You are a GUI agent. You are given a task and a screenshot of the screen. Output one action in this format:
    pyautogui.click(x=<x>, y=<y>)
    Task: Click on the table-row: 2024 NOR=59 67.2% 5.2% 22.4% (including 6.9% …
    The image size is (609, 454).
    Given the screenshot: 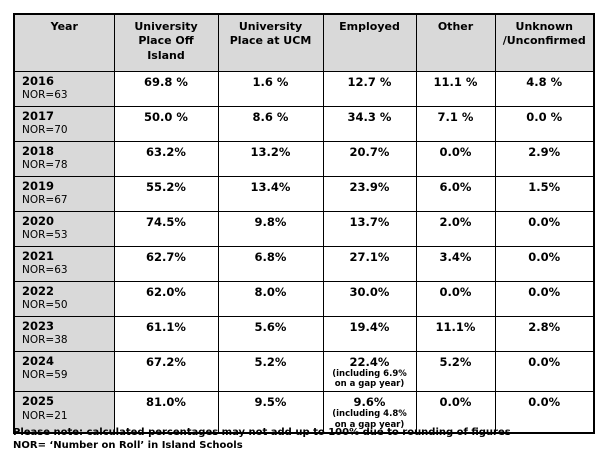 What is the action you would take?
    pyautogui.click(x=304, y=371)
    